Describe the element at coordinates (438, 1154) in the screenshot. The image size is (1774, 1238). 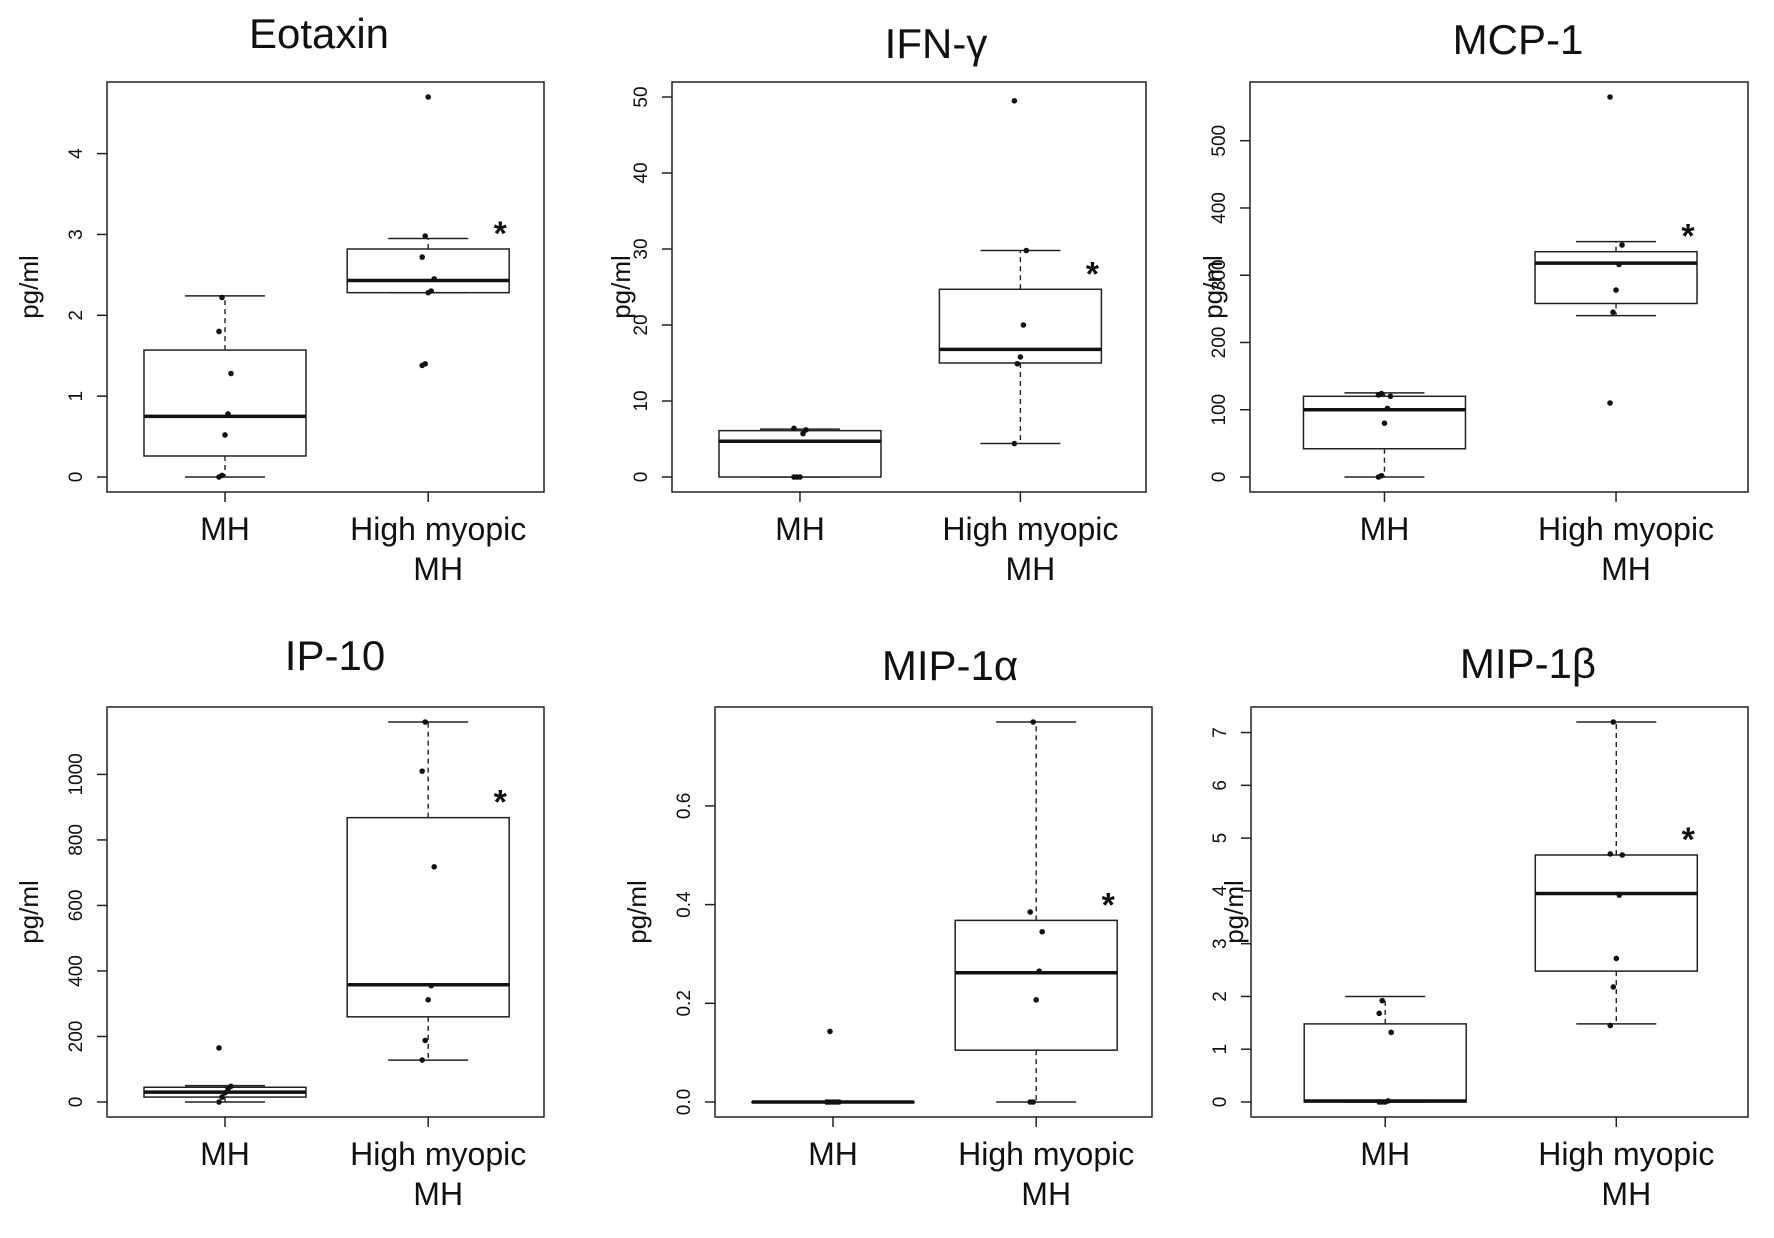
I see `panel-4-x-tick-label: High myopic` at that location.